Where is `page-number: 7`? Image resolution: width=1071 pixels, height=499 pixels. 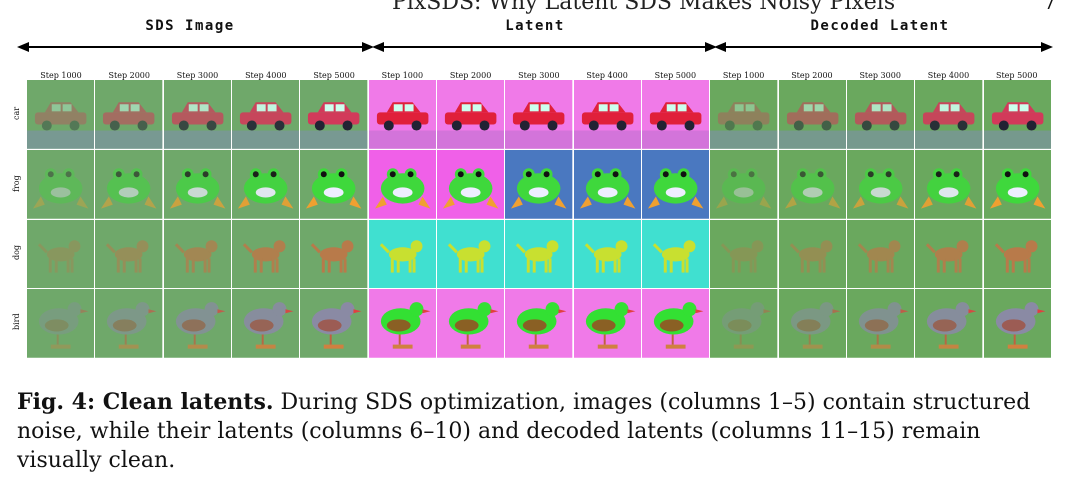
page-number: 7 is located at coordinates (1050, 7).